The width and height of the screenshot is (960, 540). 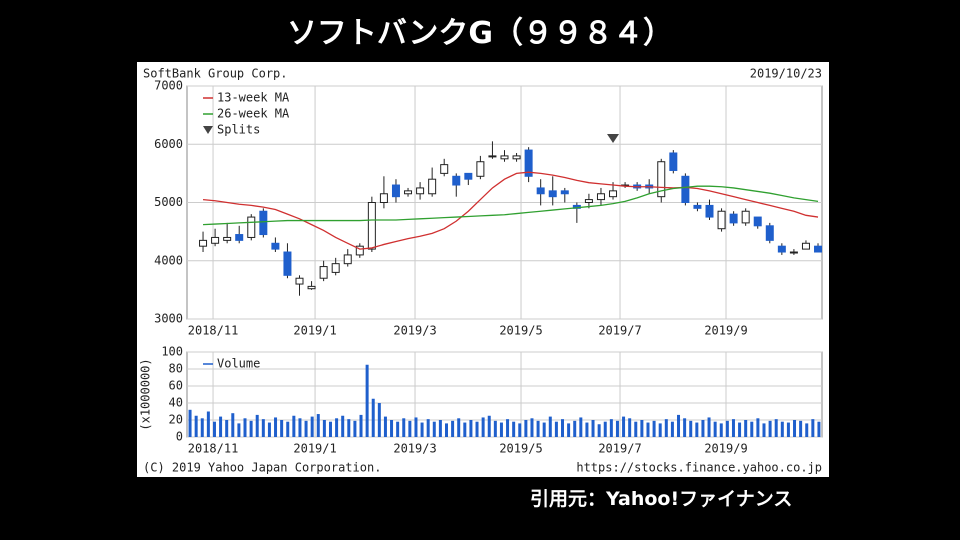 I want to click on y-axis-label: (x1000000), so click(x=146, y=394).